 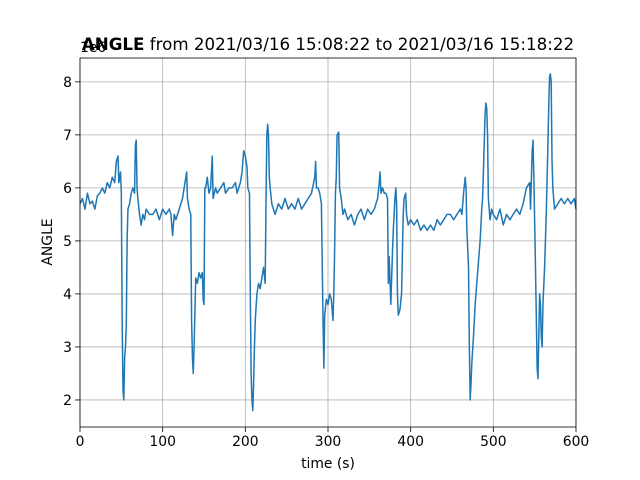 I want to click on y-tick-label: 2, so click(x=67, y=401).